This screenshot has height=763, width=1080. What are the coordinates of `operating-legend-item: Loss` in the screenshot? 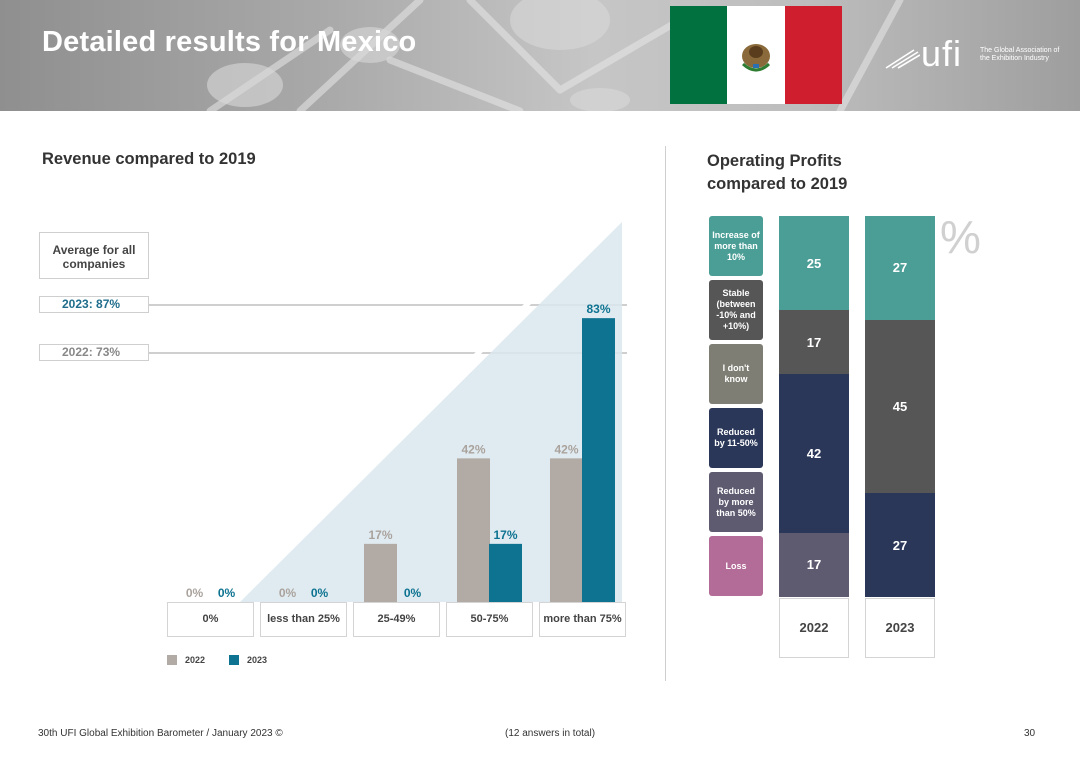 It's located at (736, 566).